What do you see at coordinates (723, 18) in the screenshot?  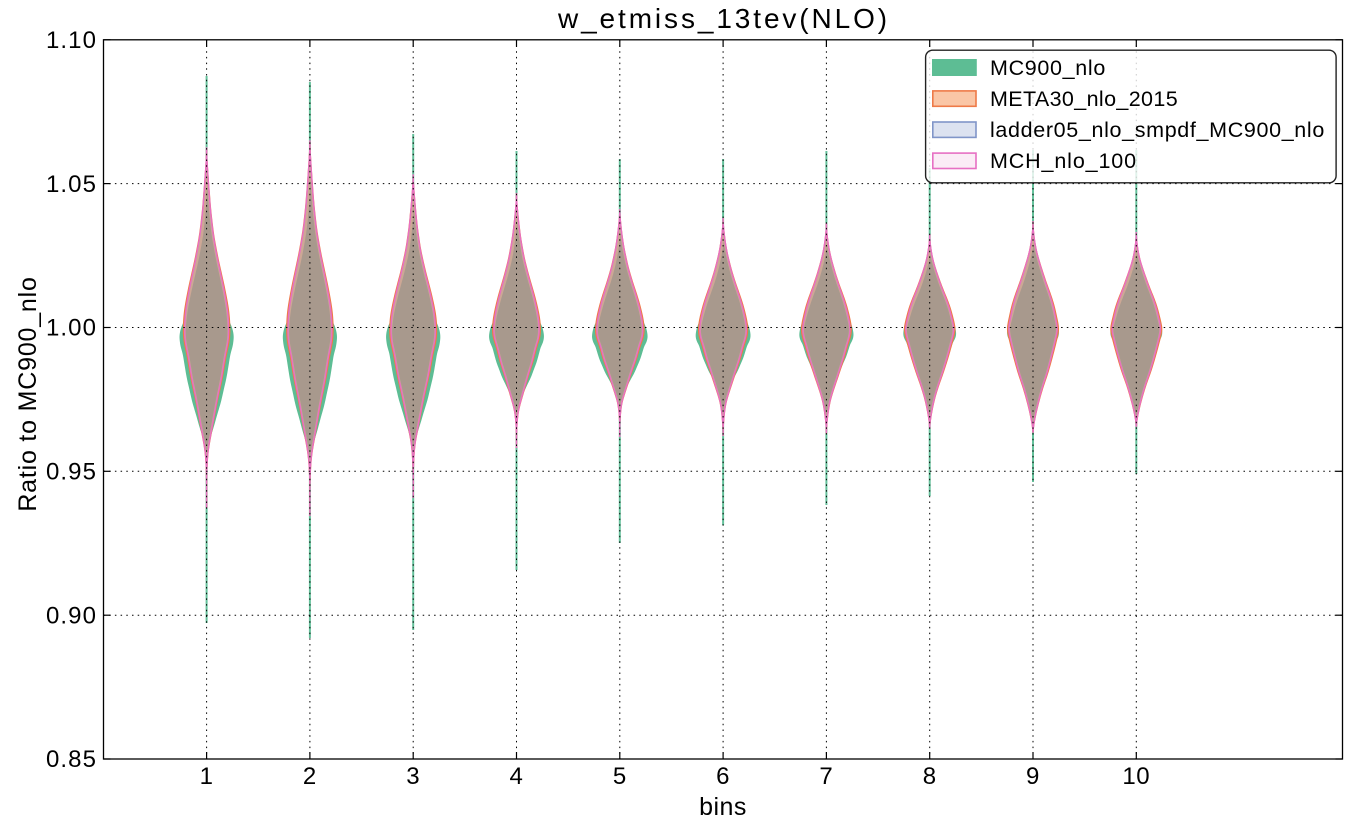 I see `svg-text: w_etmiss_13tev(NLO)` at bounding box center [723, 18].